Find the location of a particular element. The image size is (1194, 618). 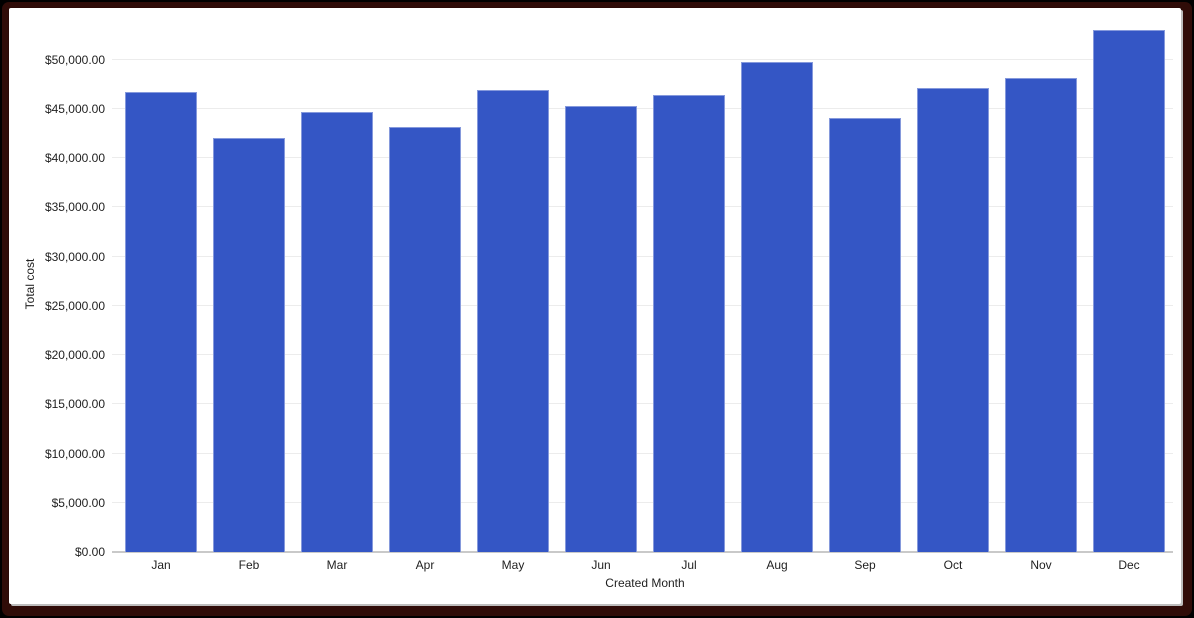

y-tick-label: $20,000.00 is located at coordinates (74, 355).